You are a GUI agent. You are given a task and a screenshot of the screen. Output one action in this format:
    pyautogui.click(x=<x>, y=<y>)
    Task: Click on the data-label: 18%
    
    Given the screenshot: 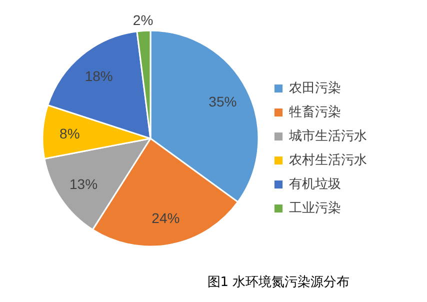 What is the action you would take?
    pyautogui.click(x=98, y=76)
    